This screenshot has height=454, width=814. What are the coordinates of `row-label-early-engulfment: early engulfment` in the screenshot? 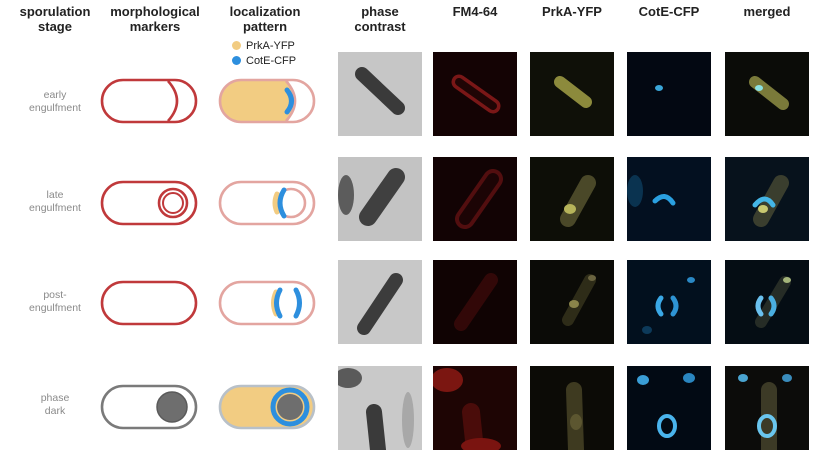 It's located at (55, 101).